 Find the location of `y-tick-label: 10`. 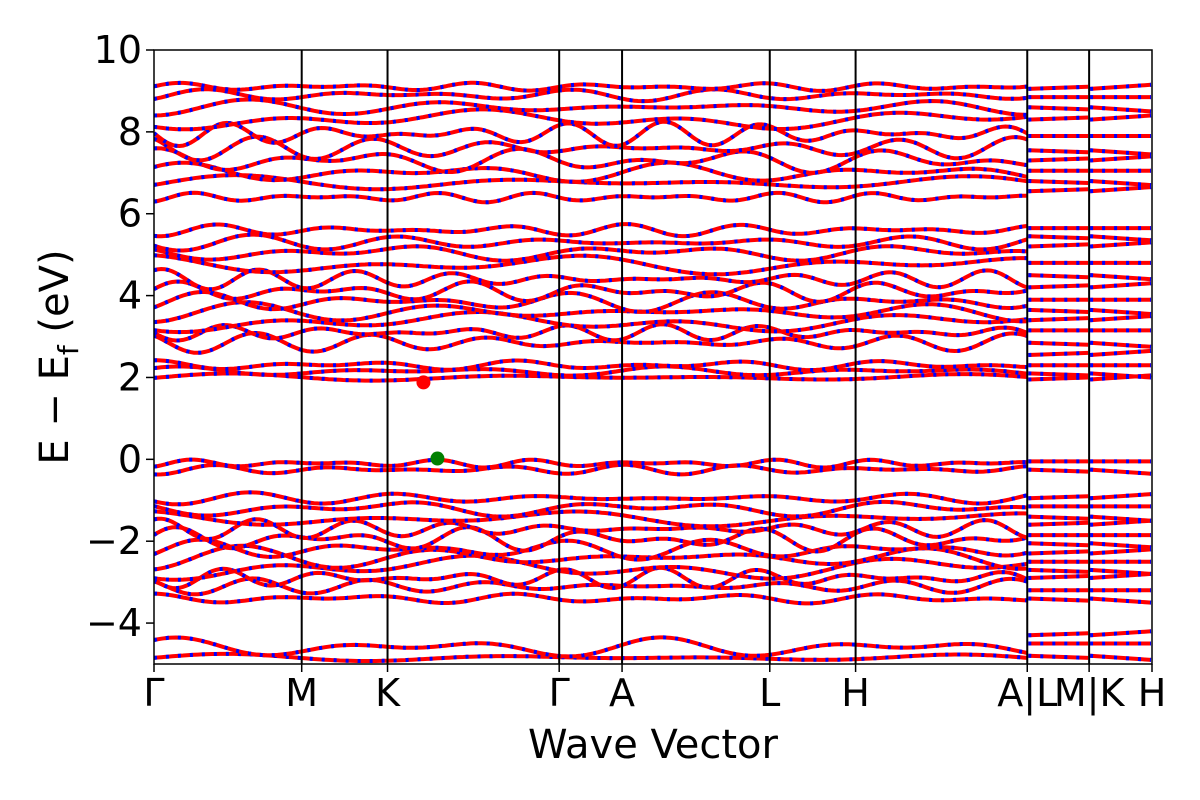

y-tick-label: 10 is located at coordinates (118, 50).